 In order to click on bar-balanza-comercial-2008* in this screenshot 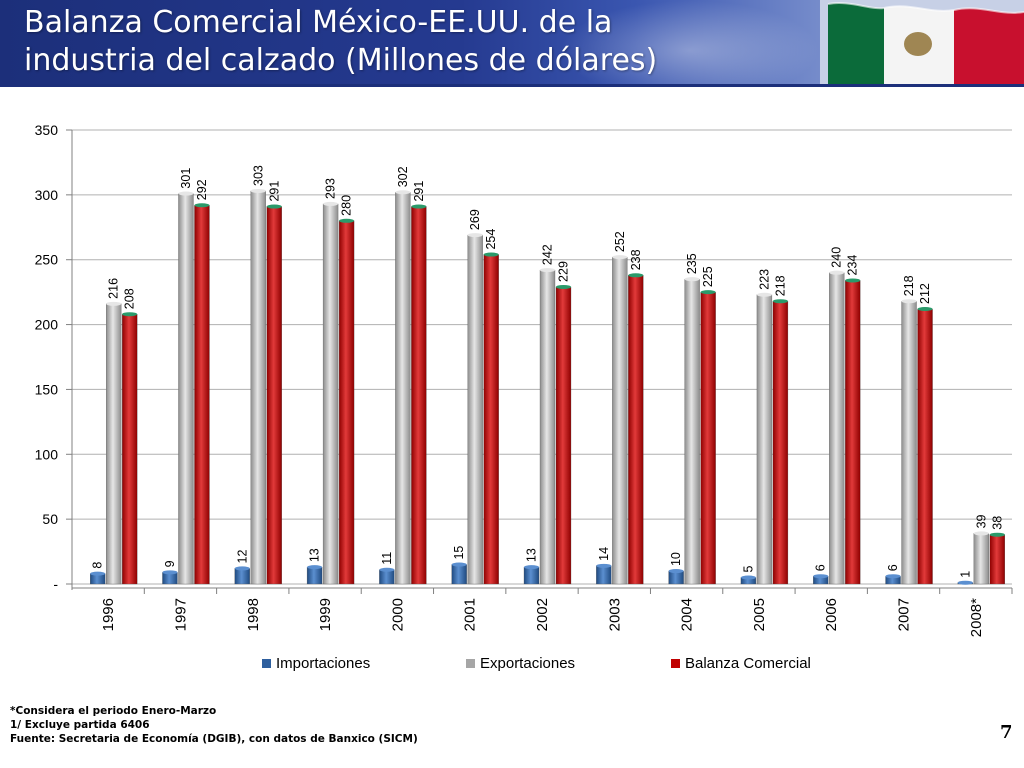, I will do `click(997, 559)`.